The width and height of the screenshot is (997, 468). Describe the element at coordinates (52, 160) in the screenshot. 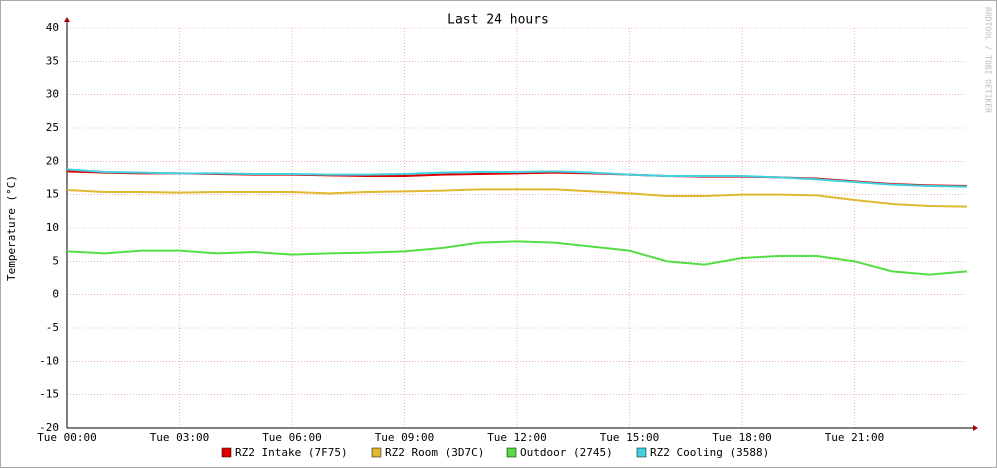

I see `y-tick-label: 20` at that location.